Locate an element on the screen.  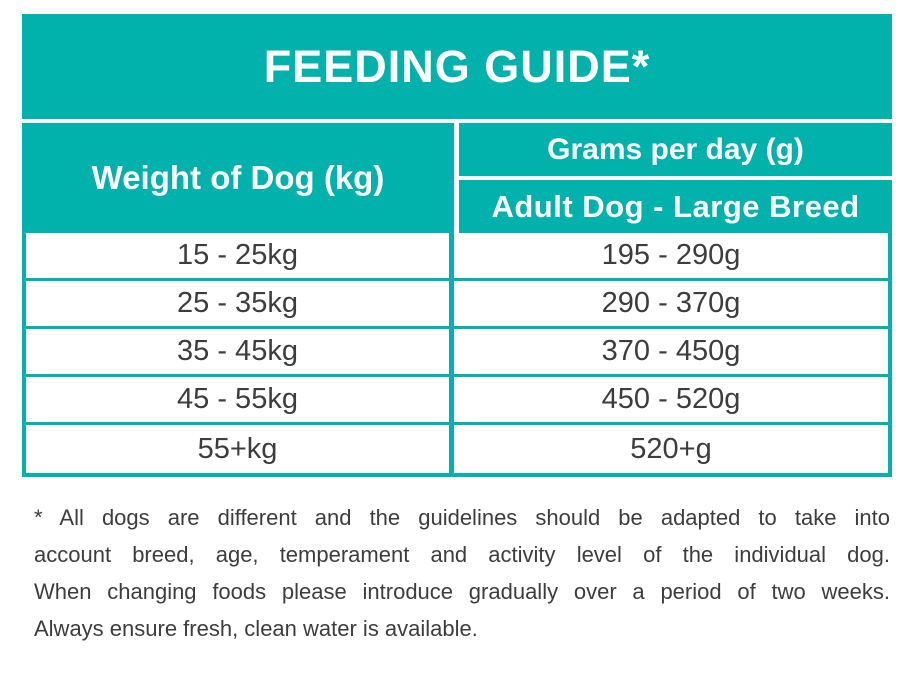
grams-cell: 370 - 450g is located at coordinates (671, 351).